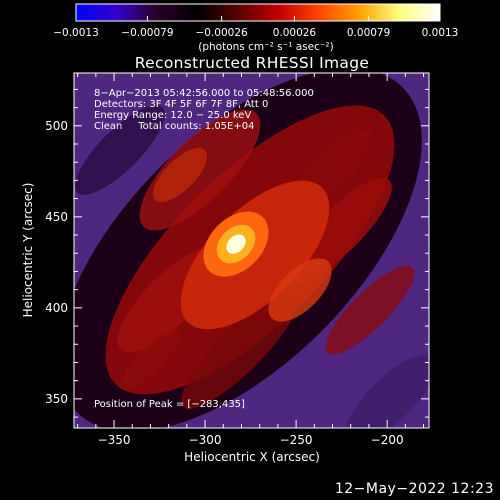 Image resolution: width=500 pixels, height=500 pixels. I want to click on x-tick-label: −250, so click(296, 440).